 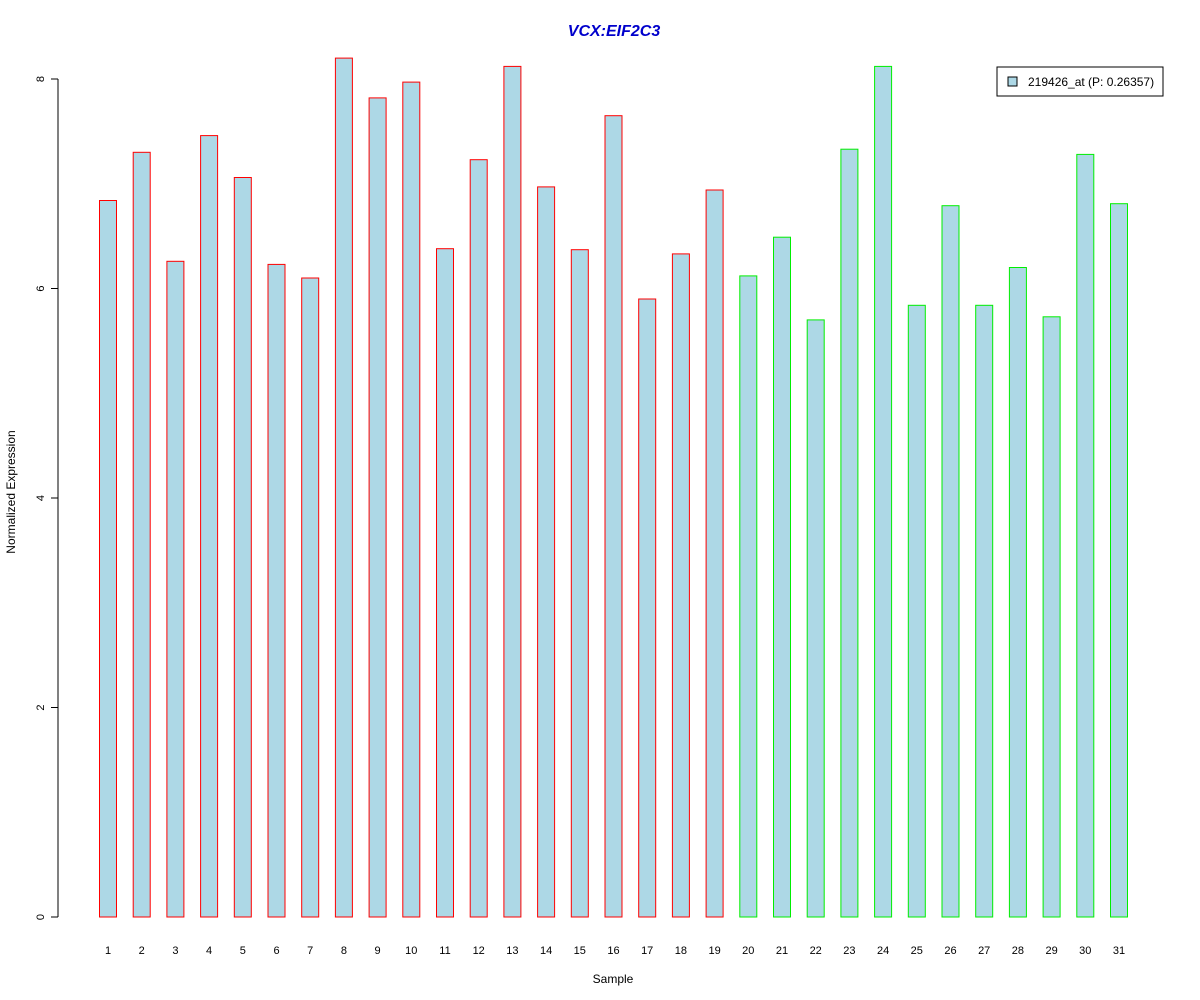 What do you see at coordinates (108, 951) in the screenshot?
I see `x-tick-label: 1` at bounding box center [108, 951].